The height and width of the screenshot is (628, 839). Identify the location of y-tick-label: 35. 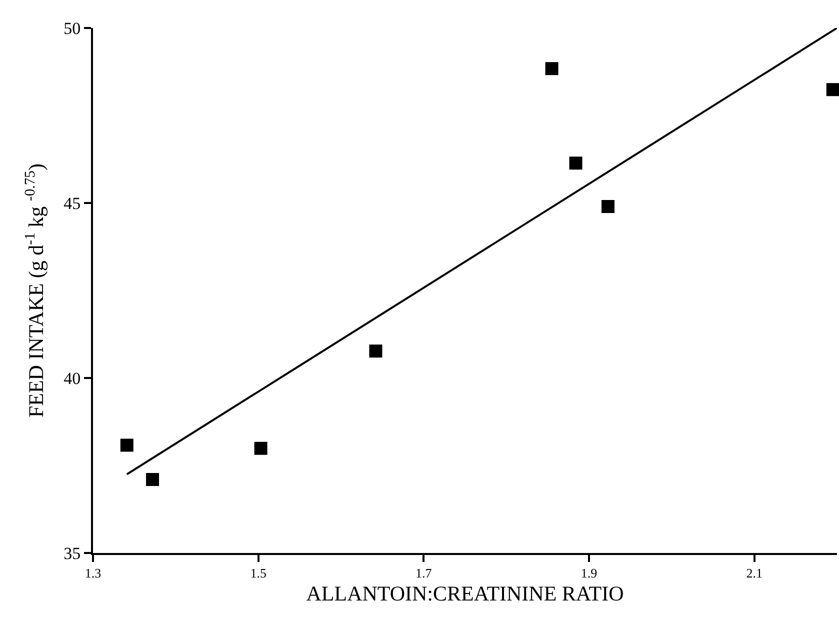
(72, 553).